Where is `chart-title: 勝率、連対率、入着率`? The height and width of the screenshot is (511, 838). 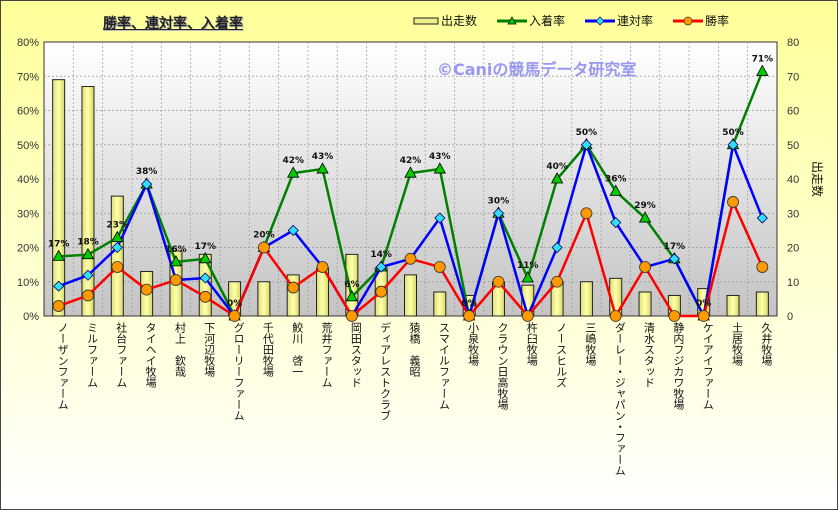
chart-title: 勝率、連対率、入着率 is located at coordinates (173, 24).